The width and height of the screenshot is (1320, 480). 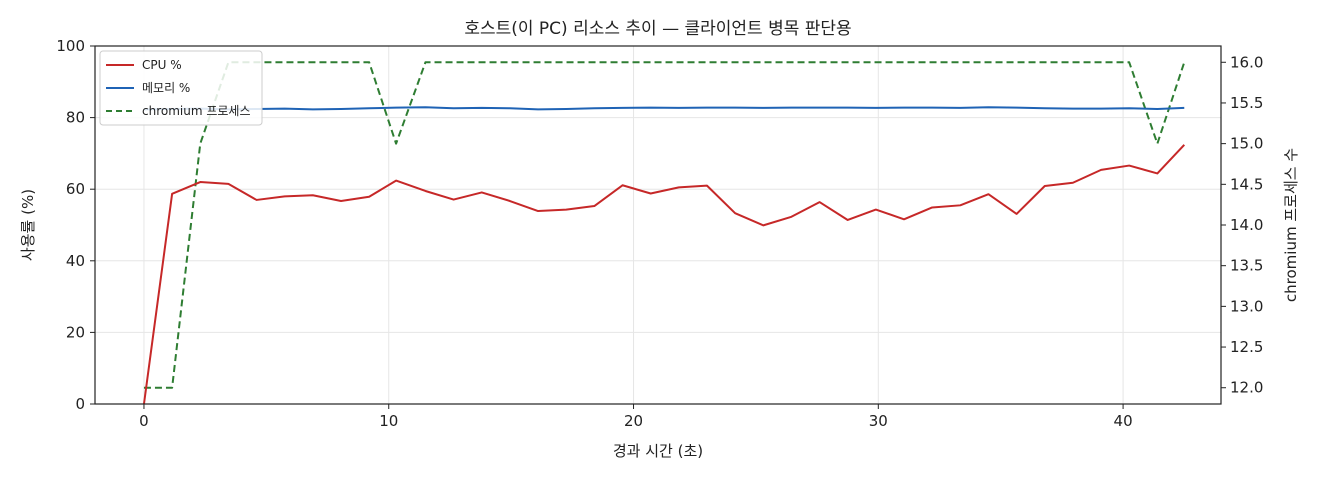 What do you see at coordinates (144, 421) in the screenshot?
I see `x-tick-label: 0` at bounding box center [144, 421].